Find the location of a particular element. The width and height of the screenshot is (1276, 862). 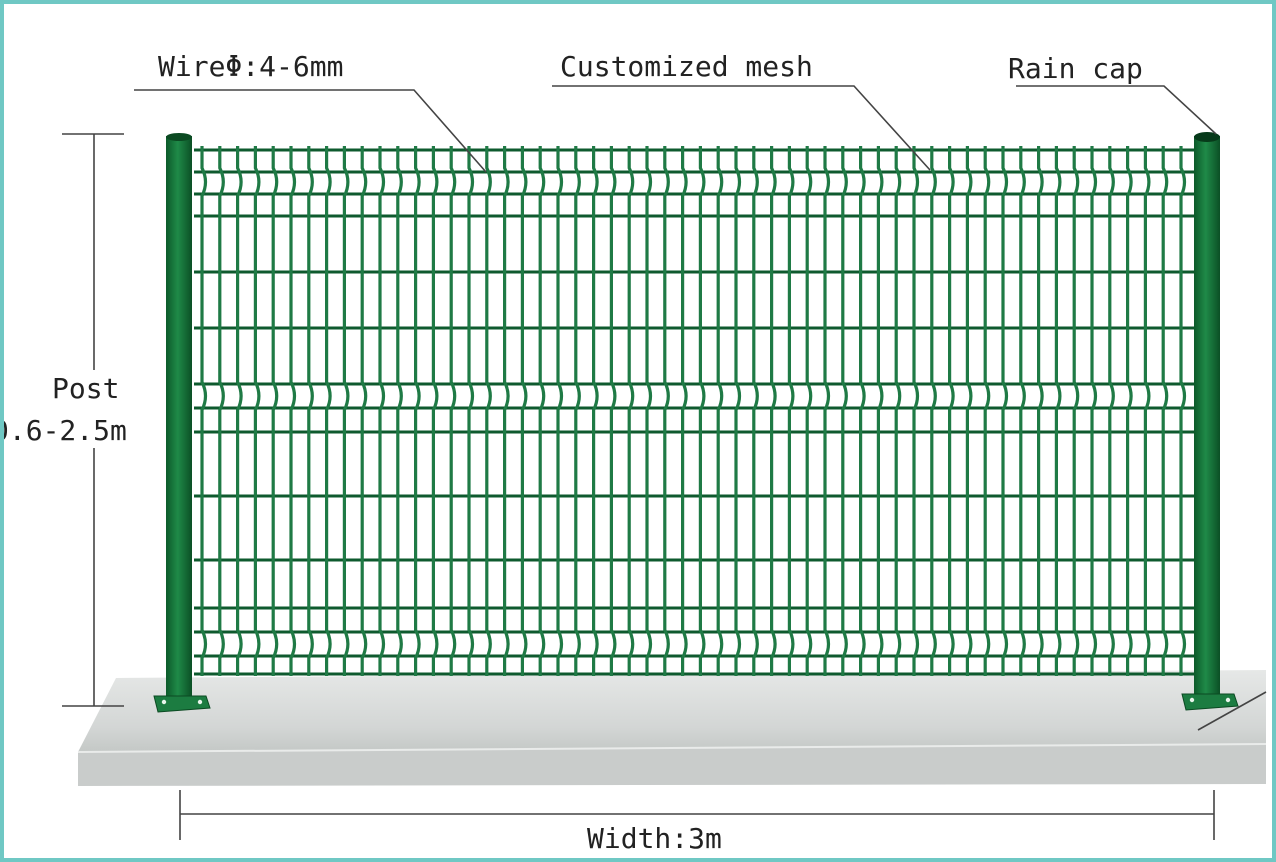

height-dimension is located at coordinates (93, 420).